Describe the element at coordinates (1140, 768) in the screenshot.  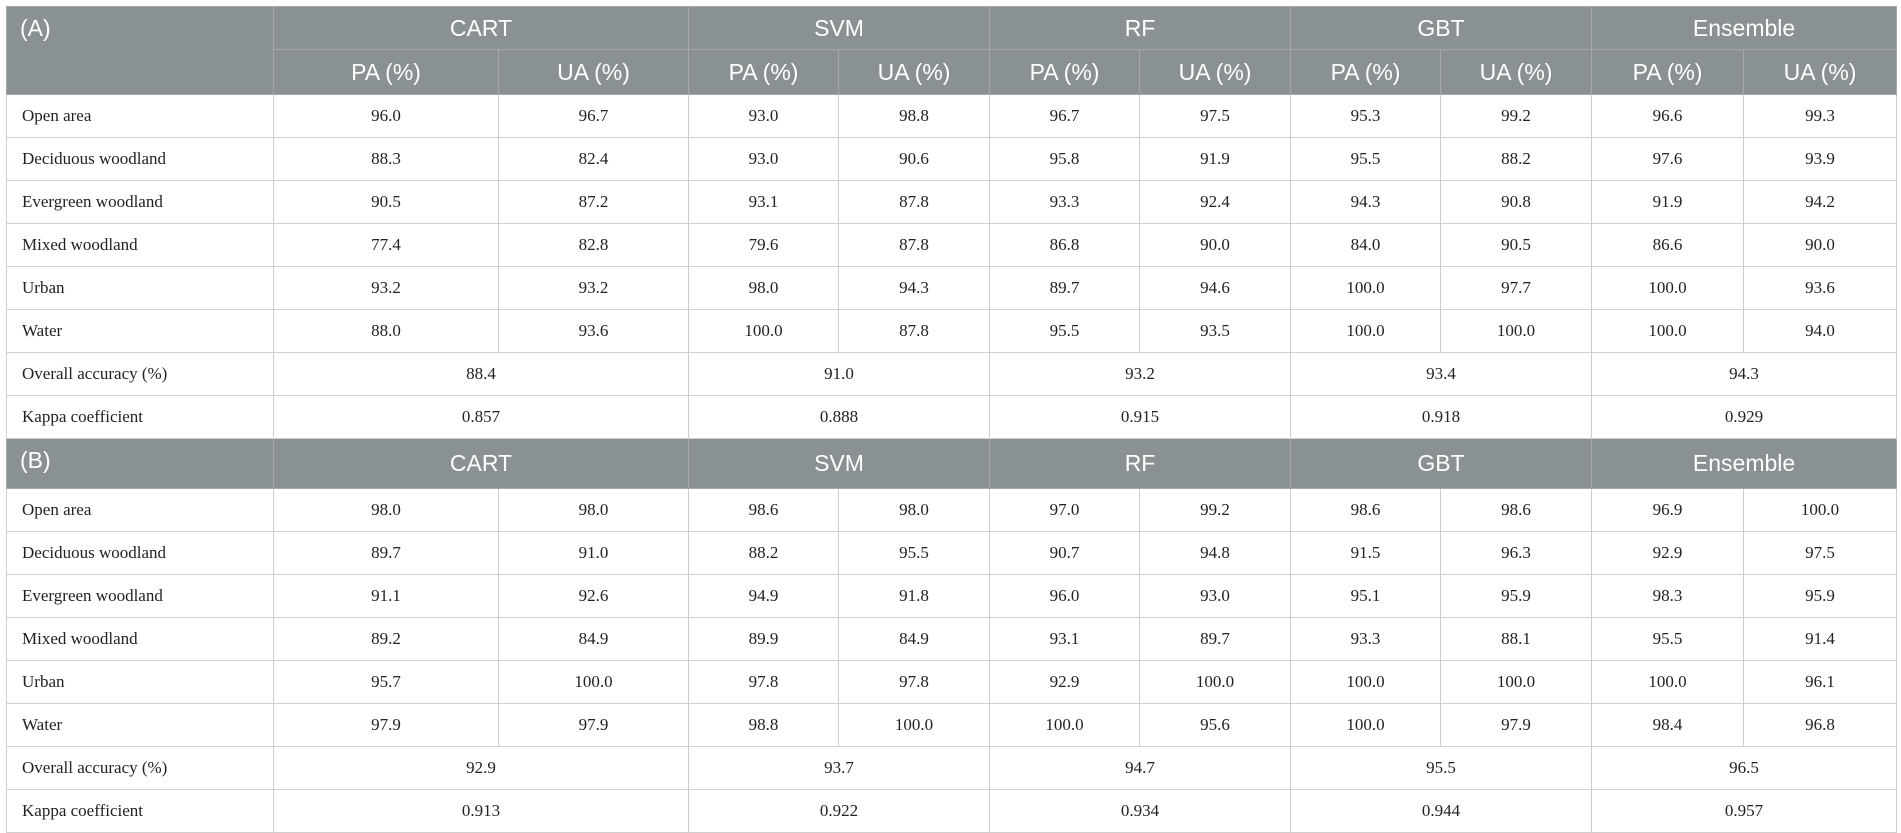
I see `summary-cell: 94.7` at that location.